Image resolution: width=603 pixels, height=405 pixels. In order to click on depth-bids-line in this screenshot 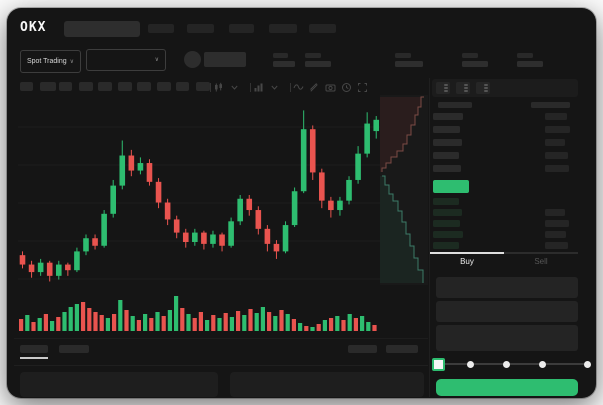, I will do `click(403, 229)`.